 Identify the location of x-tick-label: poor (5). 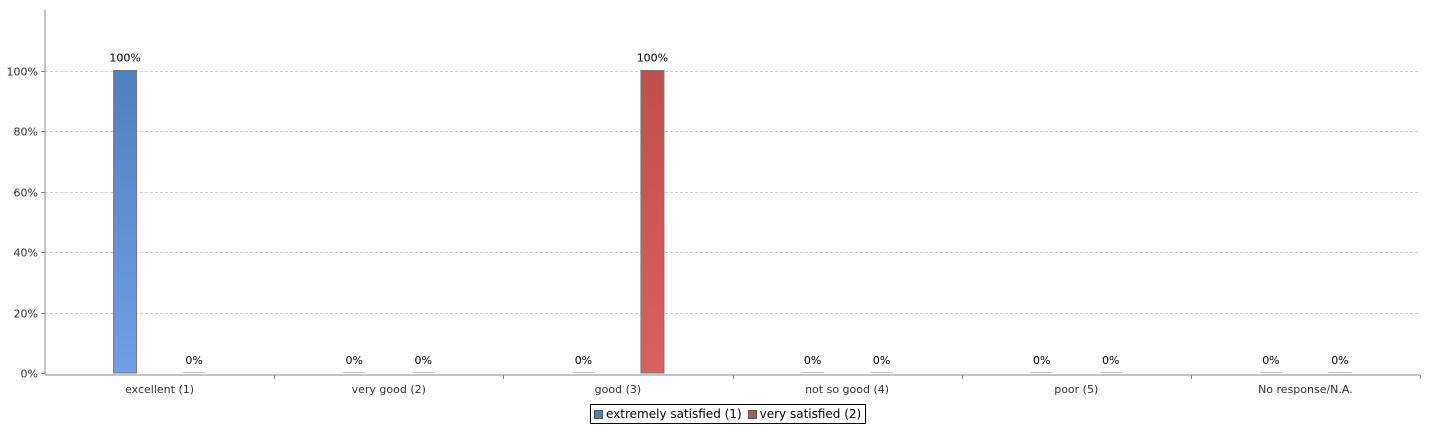
(1076, 389).